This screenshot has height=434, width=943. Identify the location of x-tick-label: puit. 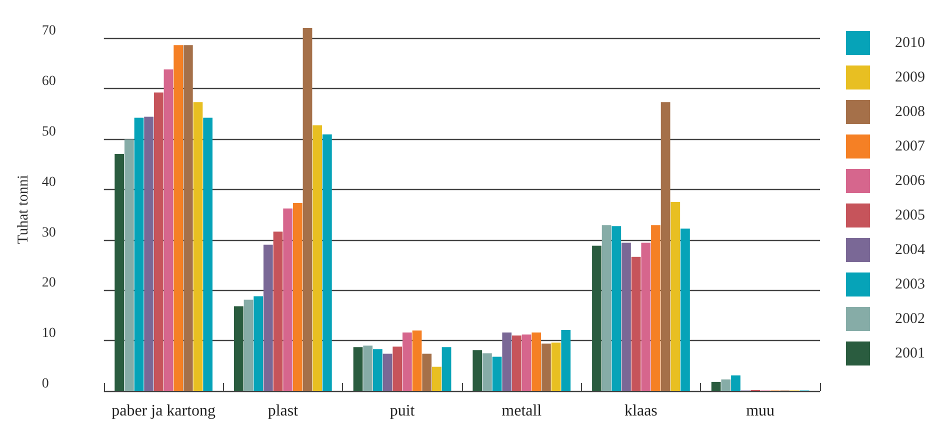
(403, 411).